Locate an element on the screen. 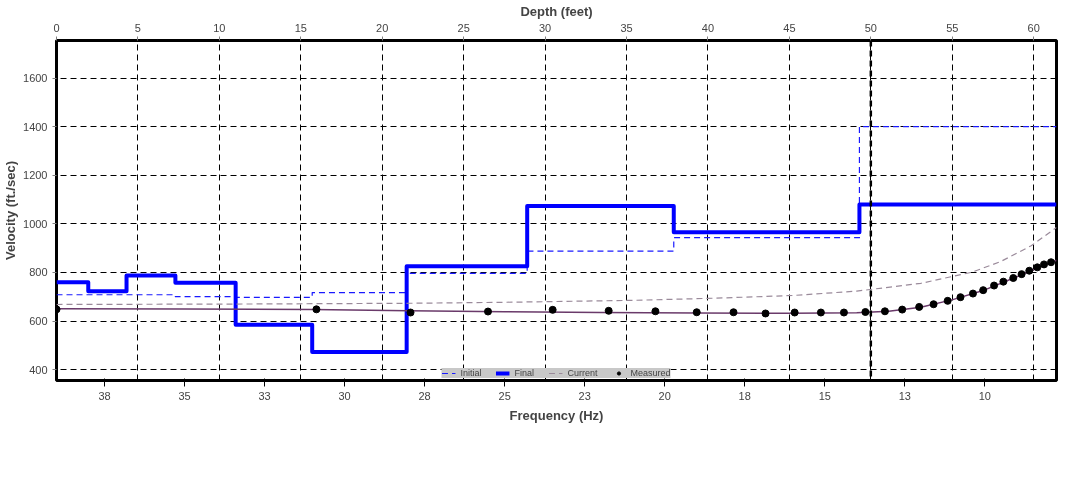 Image resolution: width=1081 pixels, height=481 pixels. x2-tick-label: 15 is located at coordinates (300, 27).